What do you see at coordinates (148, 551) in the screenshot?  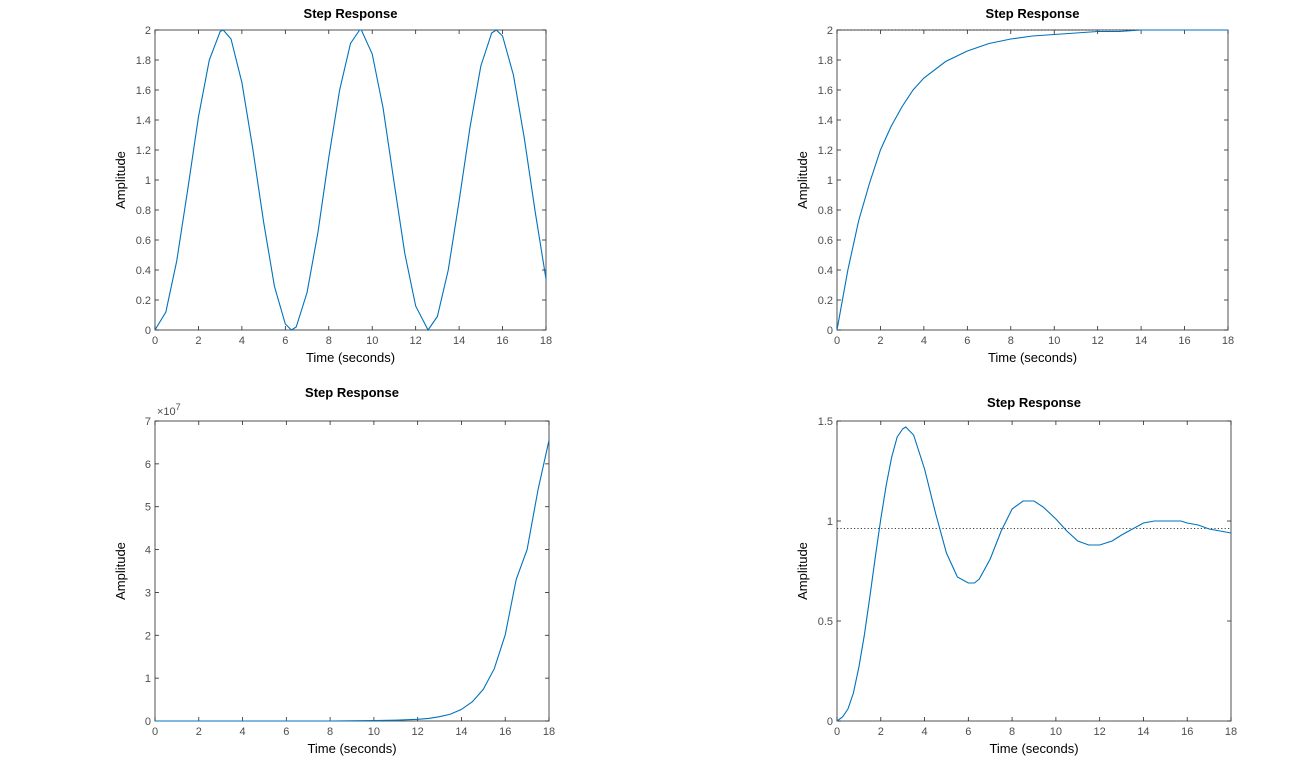 I see `y-tick-label: 4` at bounding box center [148, 551].